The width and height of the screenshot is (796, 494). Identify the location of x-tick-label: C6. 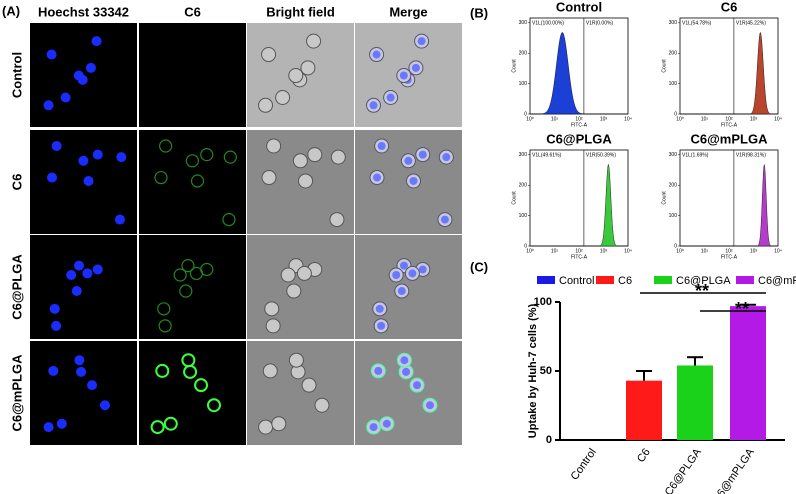
(644, 456).